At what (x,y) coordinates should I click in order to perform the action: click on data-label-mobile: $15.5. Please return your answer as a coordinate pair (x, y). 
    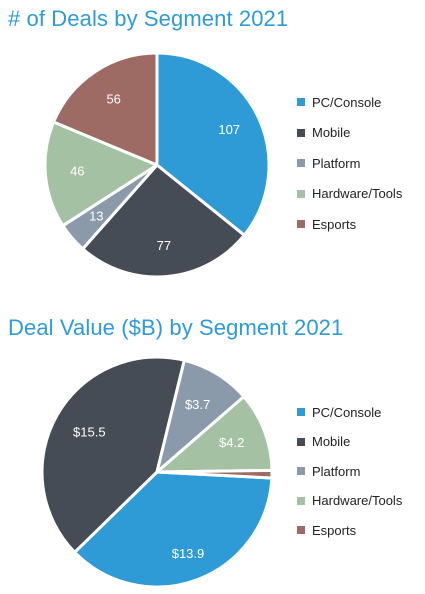
    Looking at the image, I should click on (89, 432).